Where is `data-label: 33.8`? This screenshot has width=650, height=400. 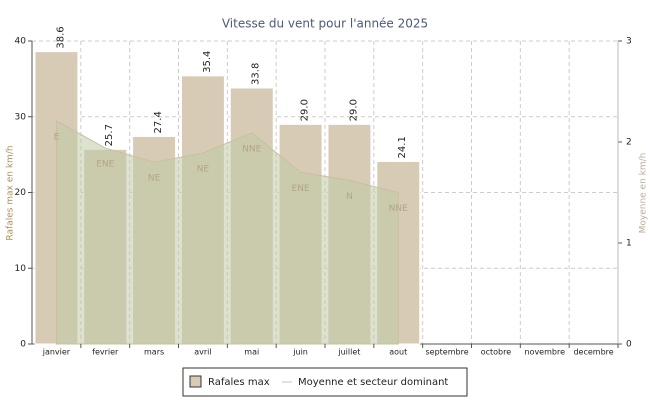
data-label: 33.8 is located at coordinates (256, 74).